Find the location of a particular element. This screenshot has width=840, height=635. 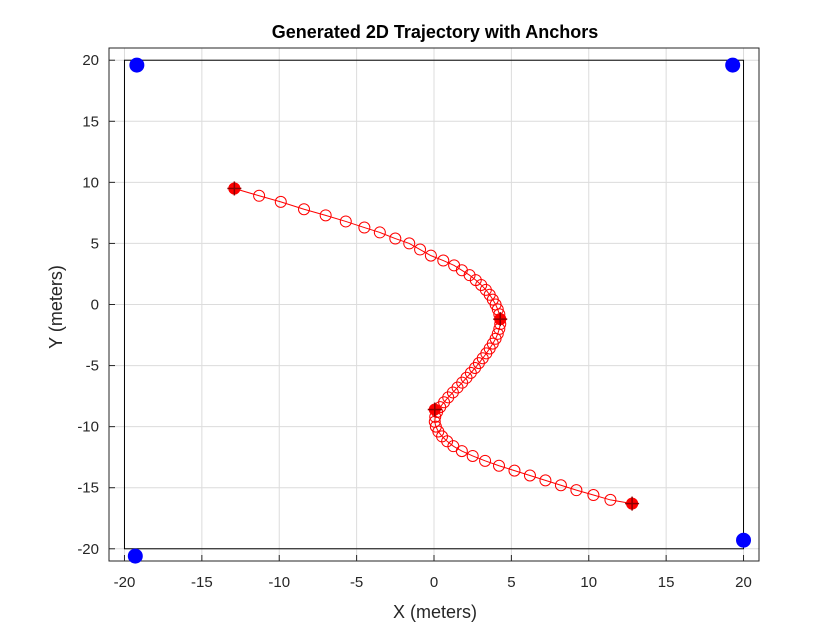

x-axis-label: X (meters) is located at coordinates (435, 612).